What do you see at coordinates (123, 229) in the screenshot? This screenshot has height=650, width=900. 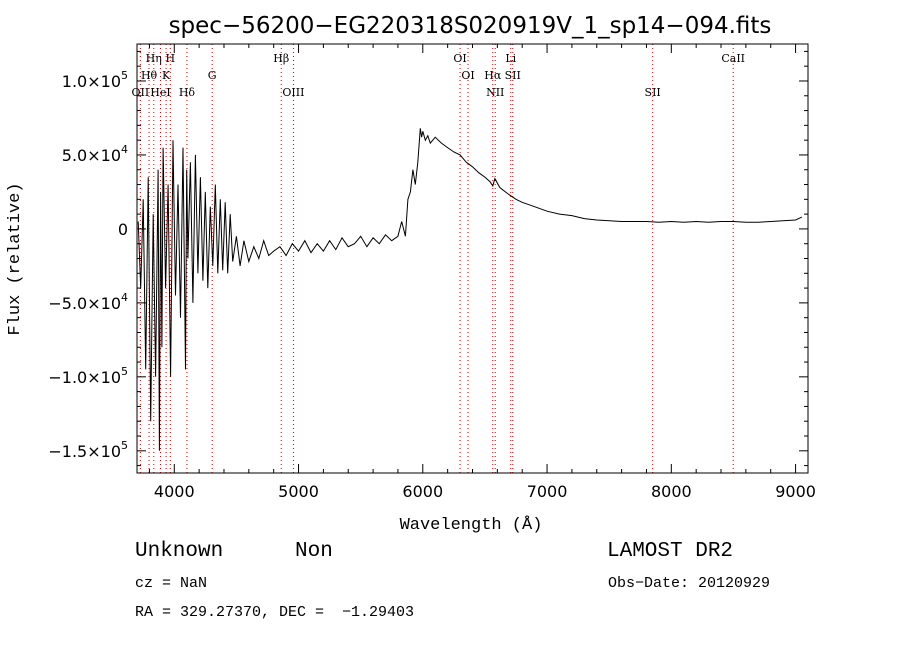 I see `y-tick-label-2: 0` at bounding box center [123, 229].